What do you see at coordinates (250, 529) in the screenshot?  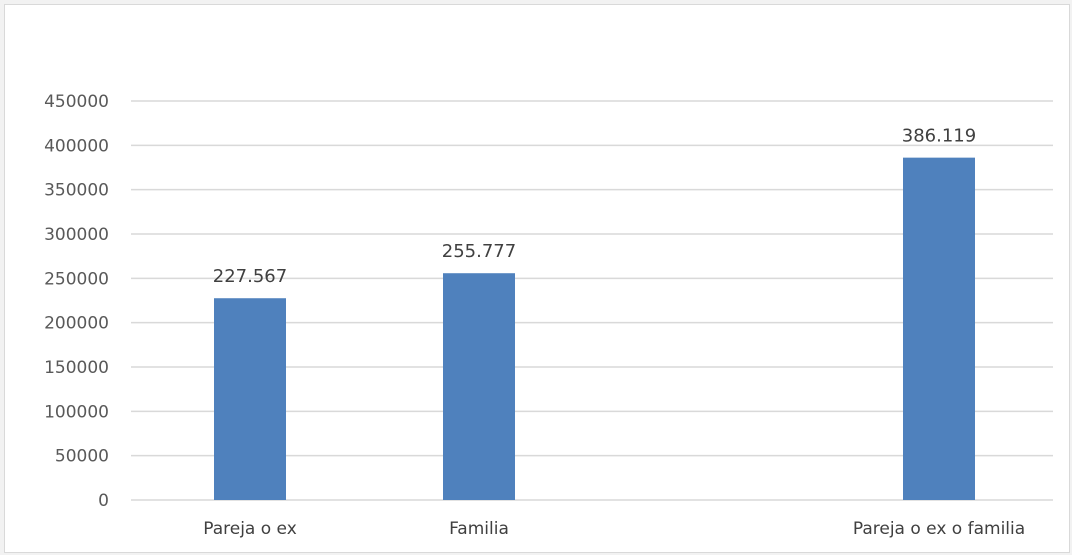 I see `x-category-label: Pareja o ex` at bounding box center [250, 529].